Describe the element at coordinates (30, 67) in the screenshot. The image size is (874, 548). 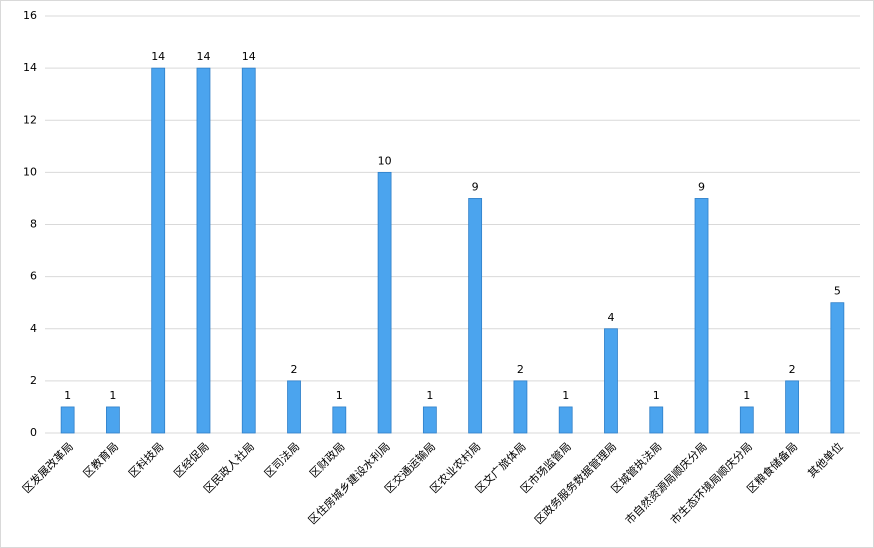
I see `y-tick-label: 14` at that location.